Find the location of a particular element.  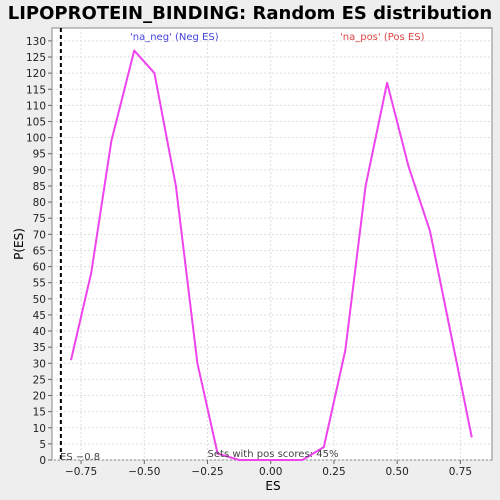

pos-scores-annotation: Sets with pos scores: 45% is located at coordinates (273, 454).